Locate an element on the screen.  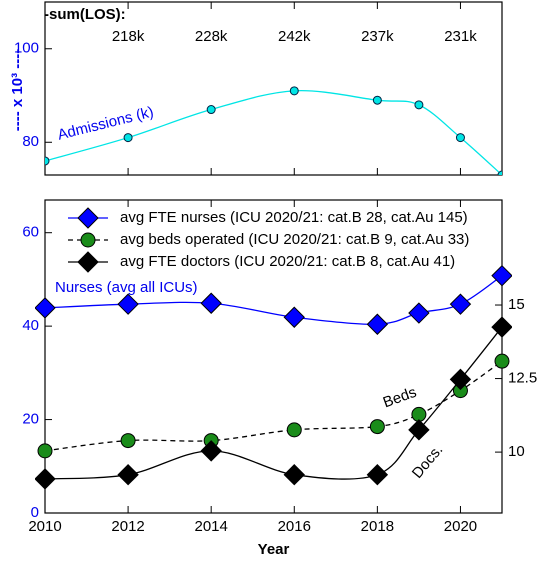
los-value: 228k is located at coordinates (211, 36).